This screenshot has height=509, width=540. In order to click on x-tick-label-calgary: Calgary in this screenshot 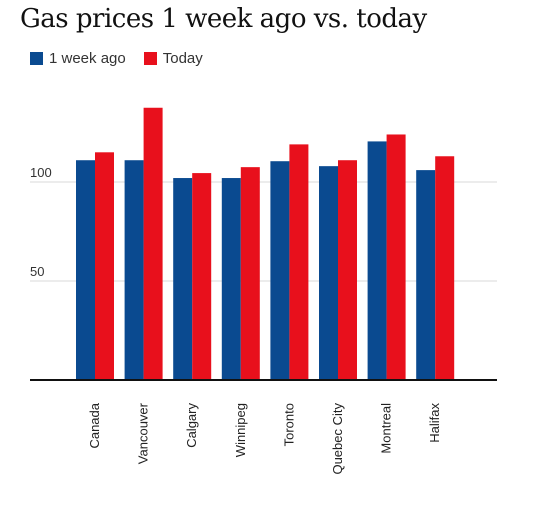, I will do `click(191, 425)`.